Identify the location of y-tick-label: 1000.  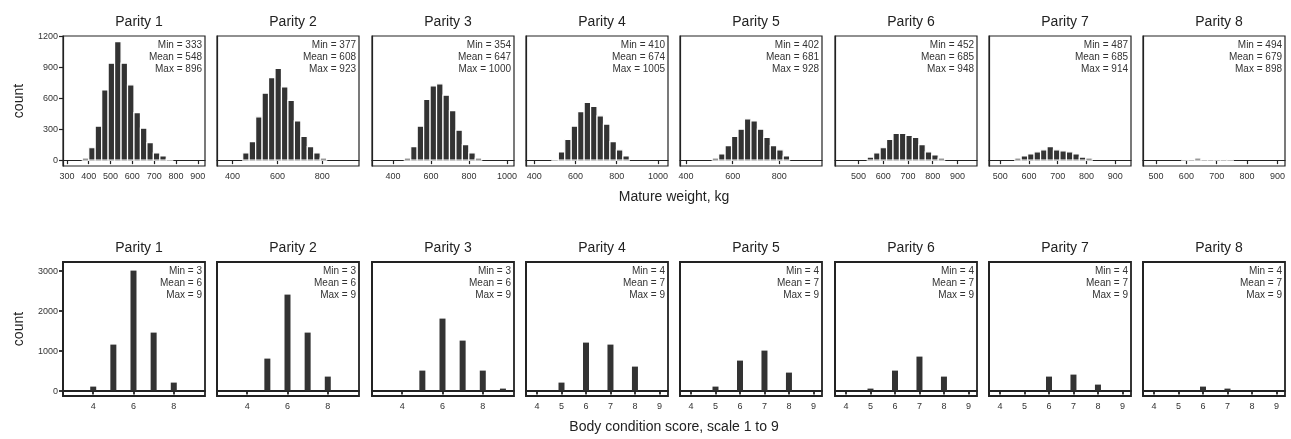
(47, 350).